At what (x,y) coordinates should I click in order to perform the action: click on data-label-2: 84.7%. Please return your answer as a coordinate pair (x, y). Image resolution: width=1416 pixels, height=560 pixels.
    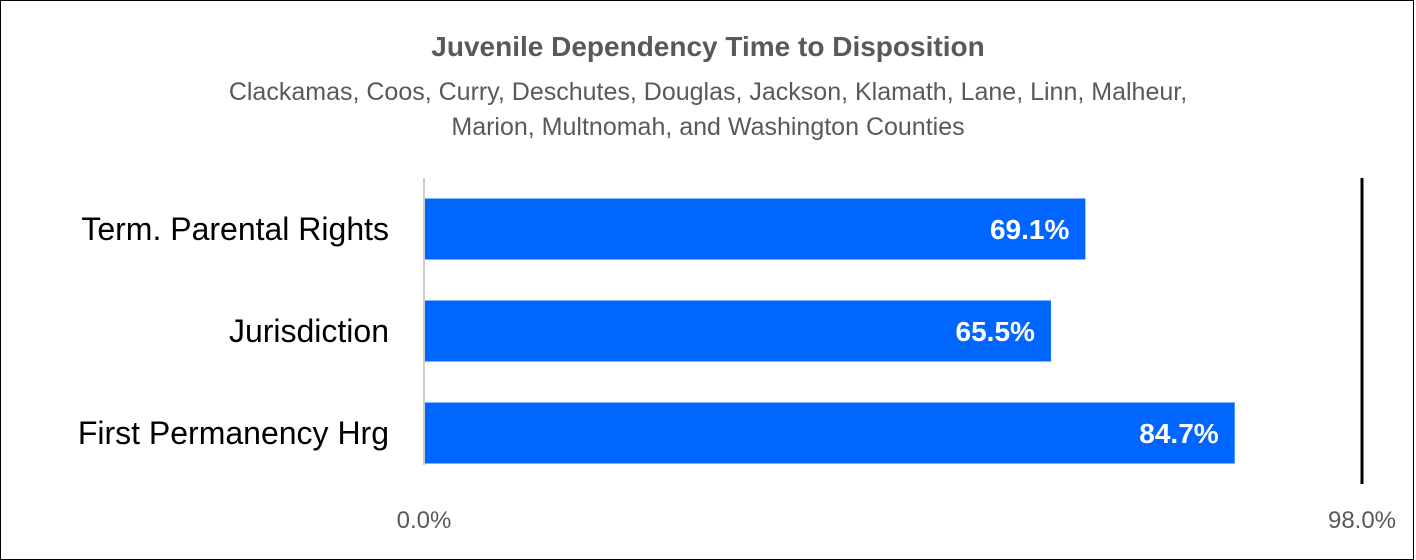
    Looking at the image, I should click on (1178, 433).